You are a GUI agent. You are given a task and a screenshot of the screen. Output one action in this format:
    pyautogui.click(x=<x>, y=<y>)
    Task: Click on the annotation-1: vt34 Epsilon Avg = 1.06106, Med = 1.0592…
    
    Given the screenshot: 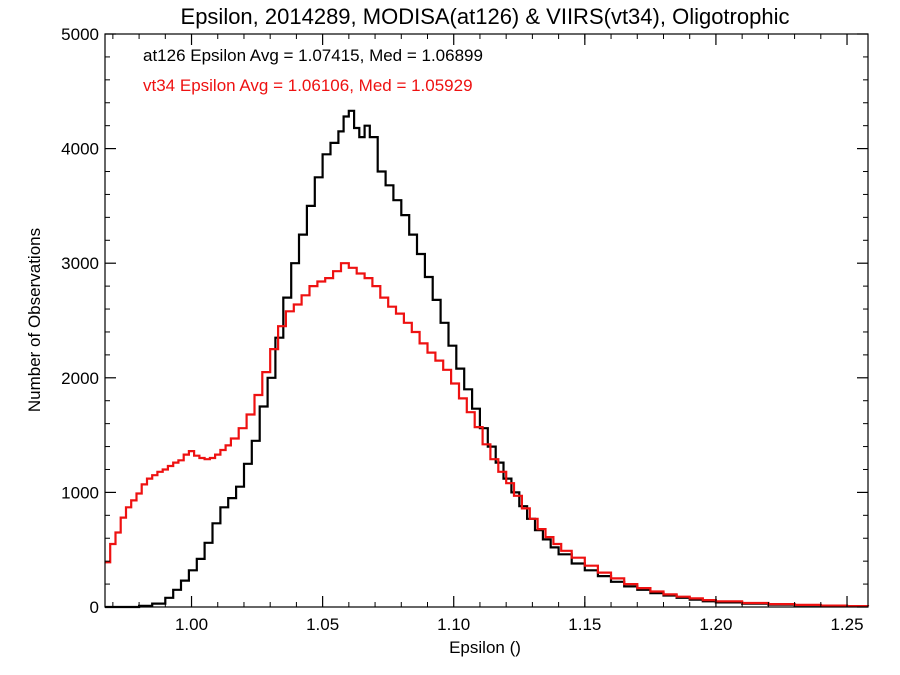 What is the action you would take?
    pyautogui.click(x=308, y=85)
    